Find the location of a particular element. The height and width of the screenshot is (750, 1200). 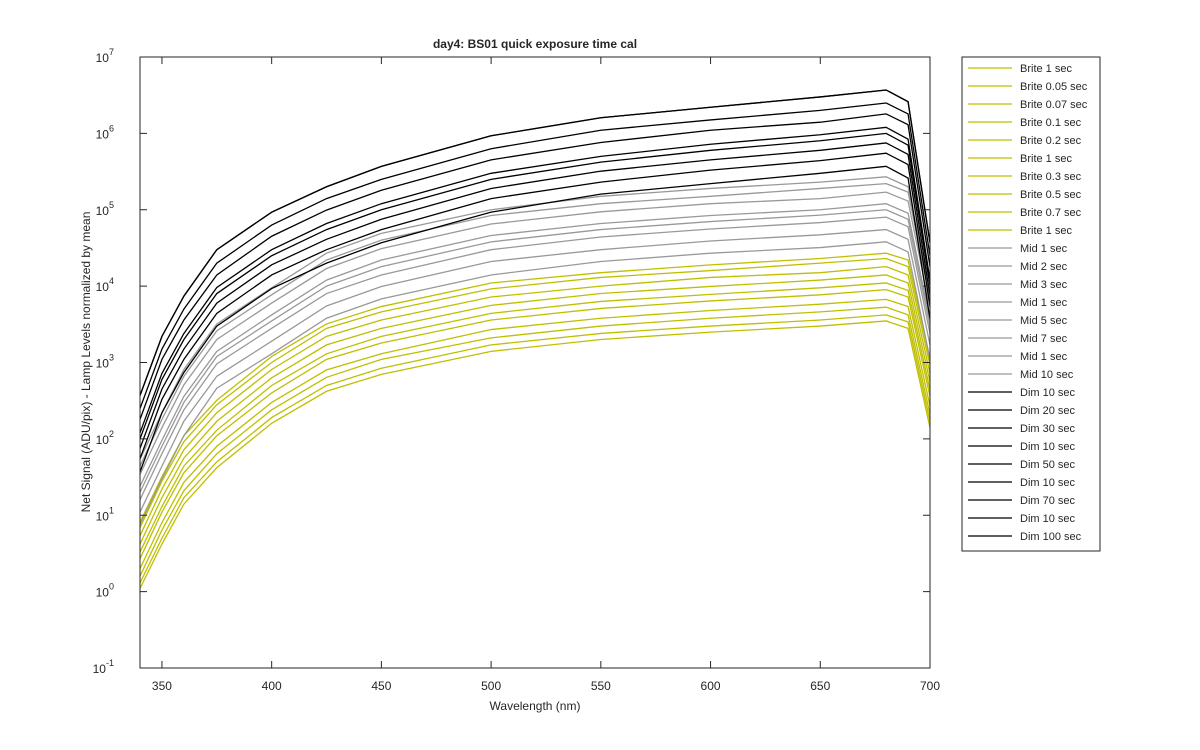

y-tick-label: 10³ is located at coordinates (105, 362).